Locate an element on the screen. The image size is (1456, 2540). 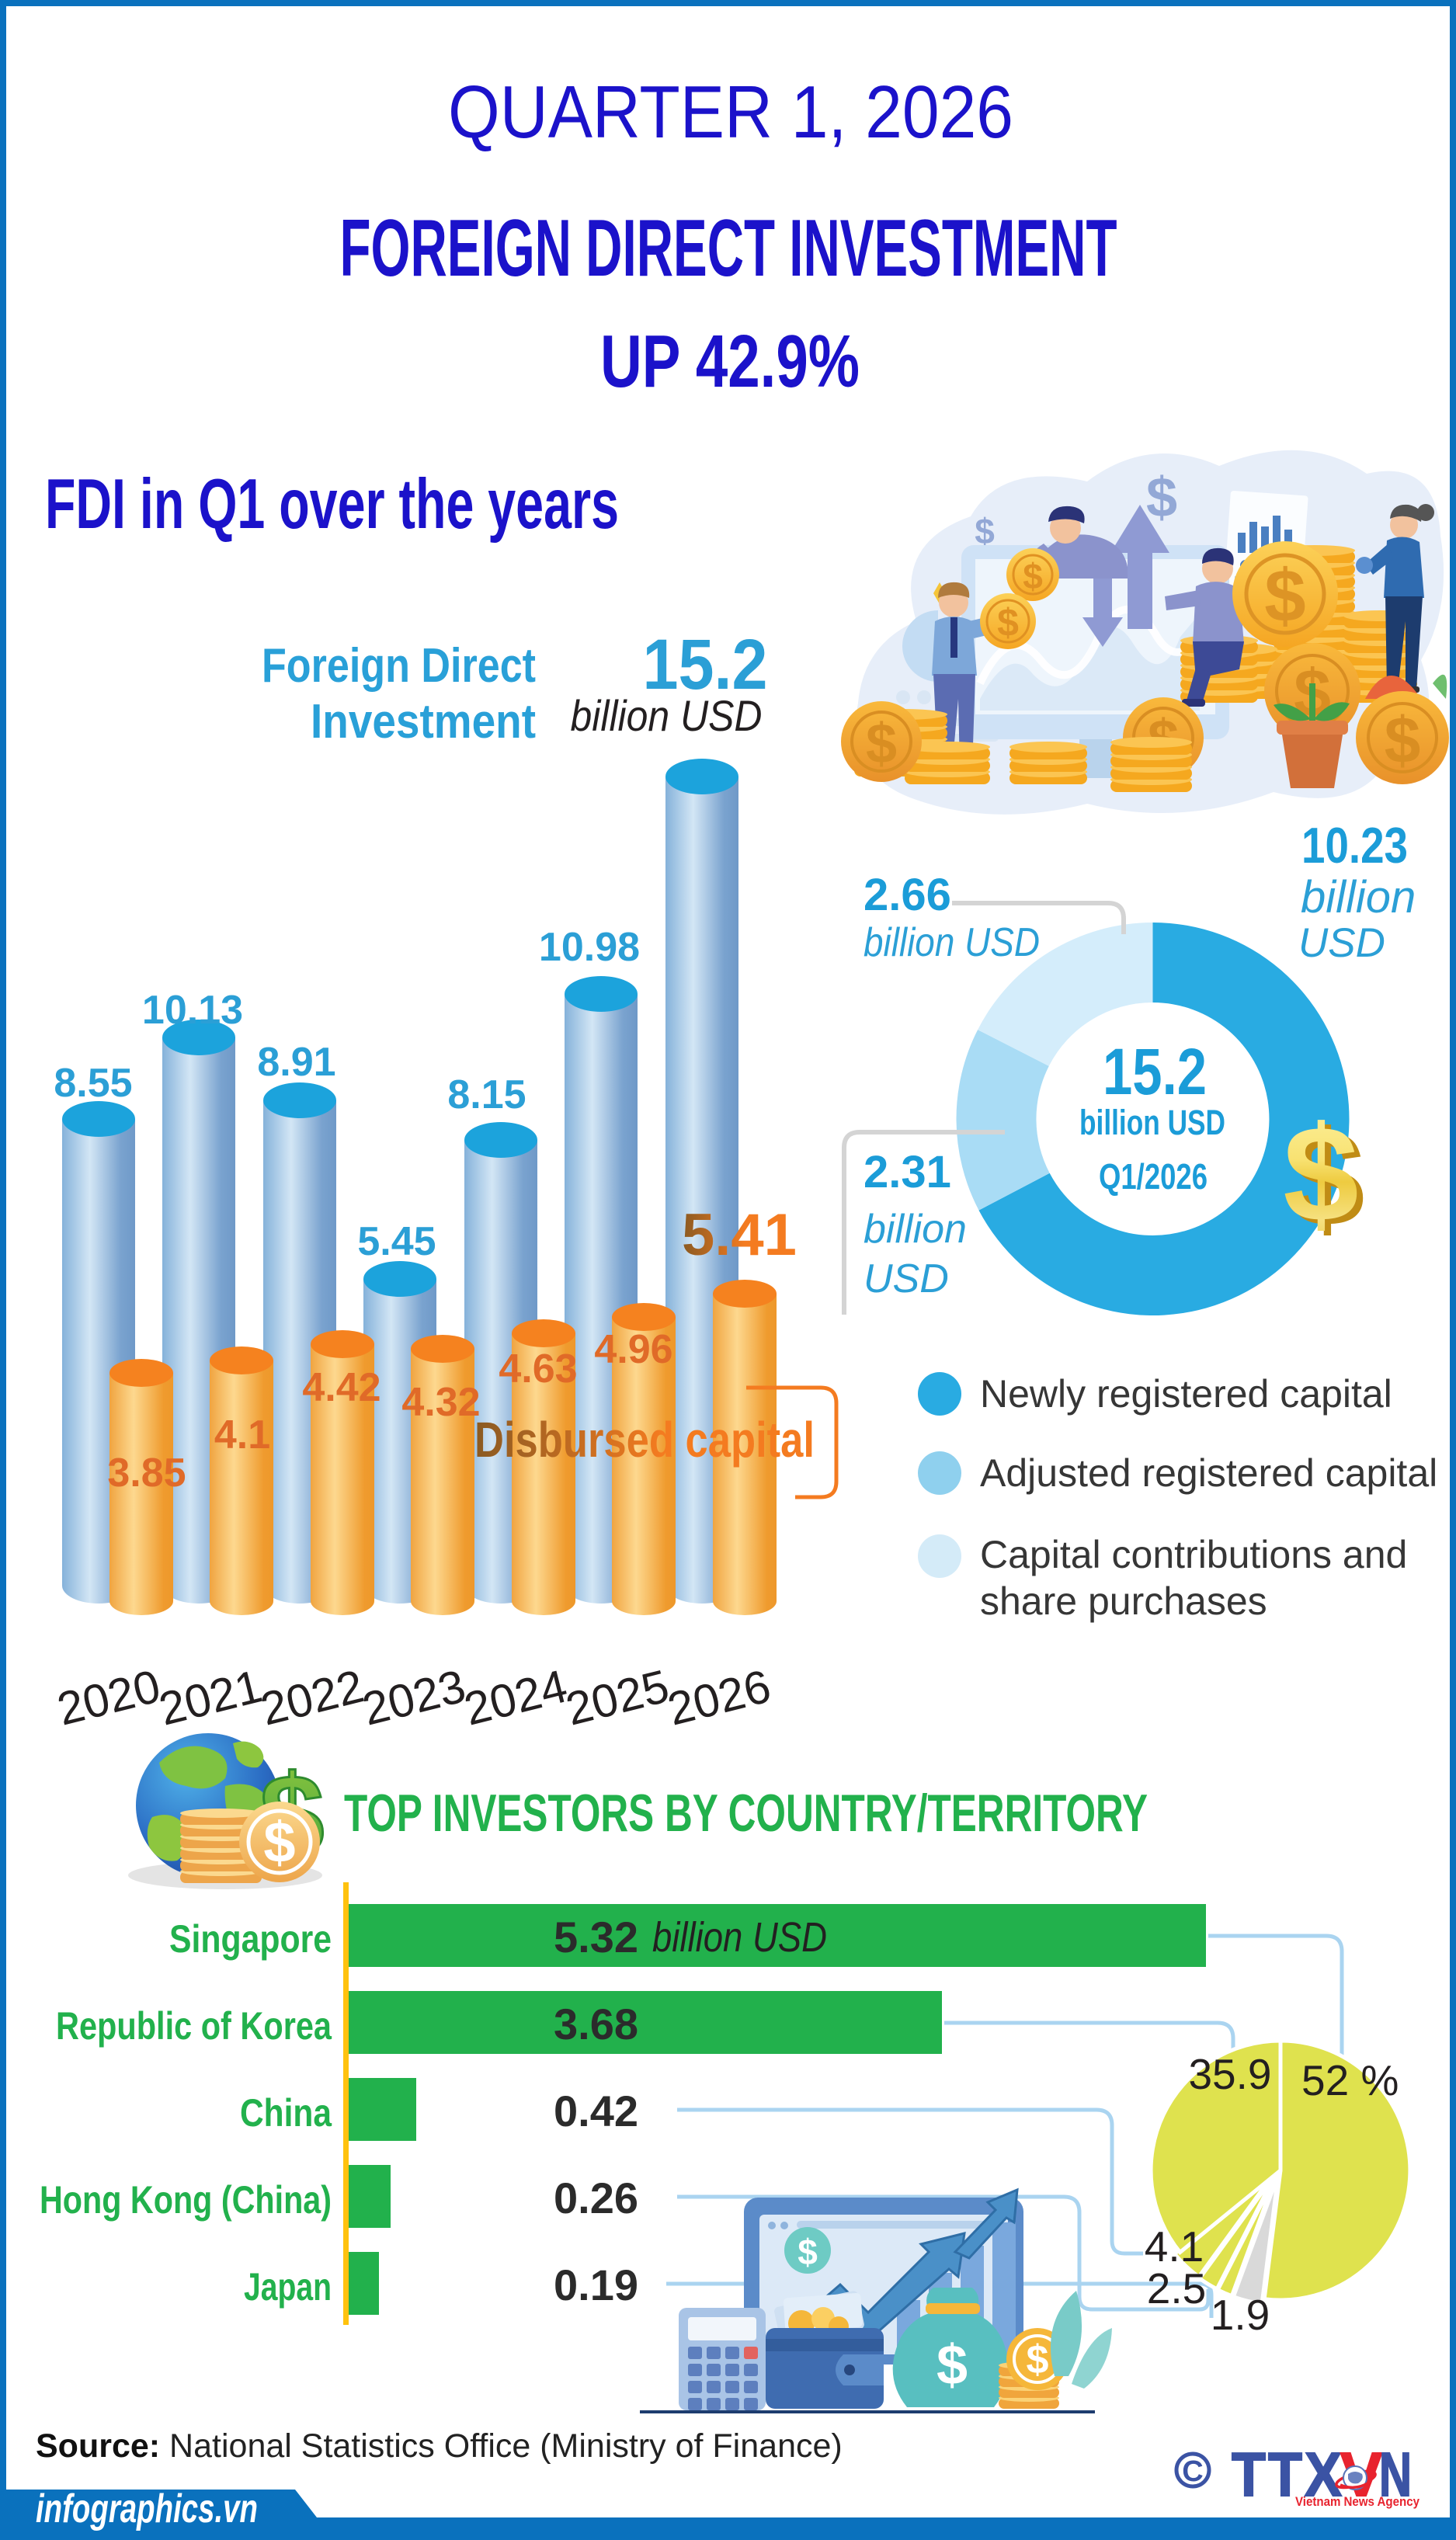
svg-text: UP 42.9% is located at coordinates (730, 362).